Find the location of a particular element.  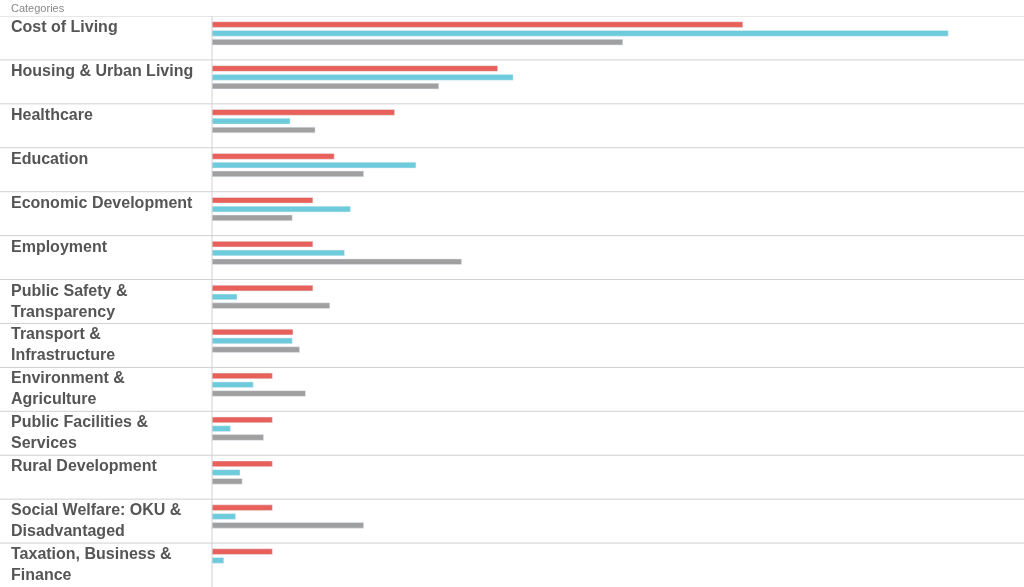

y-tick-label: Transport & Infrastructure is located at coordinates (63, 344).